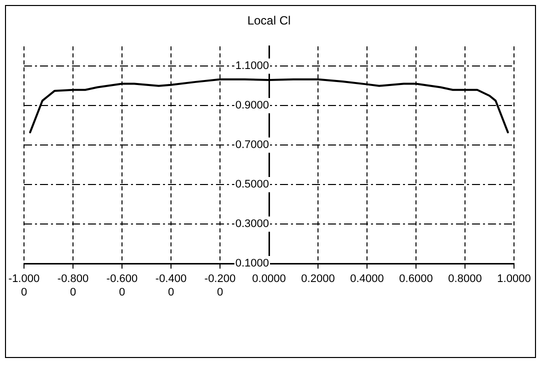 Image resolution: width=540 pixels, height=365 pixels. Describe the element at coordinates (465, 279) in the screenshot. I see `x-tick-label: 0.8000` at that location.